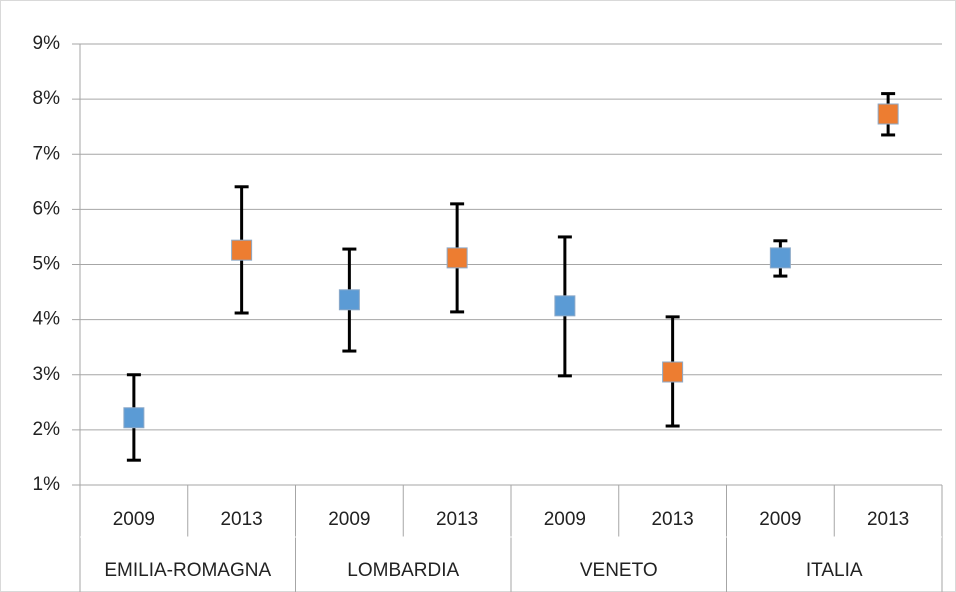  Describe the element at coordinates (619, 570) in the screenshot. I see `group-label: VENETO` at that location.